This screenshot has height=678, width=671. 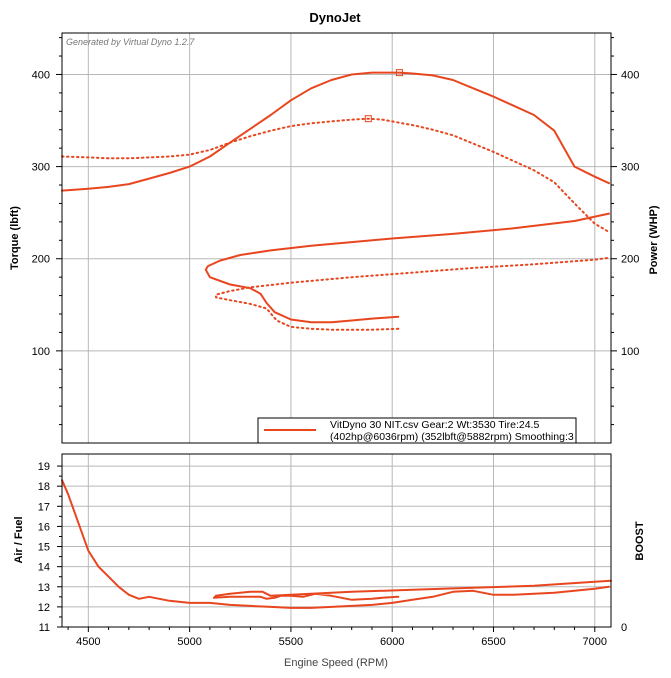 I want to click on afr-tick-label: 14, so click(x=44, y=568).